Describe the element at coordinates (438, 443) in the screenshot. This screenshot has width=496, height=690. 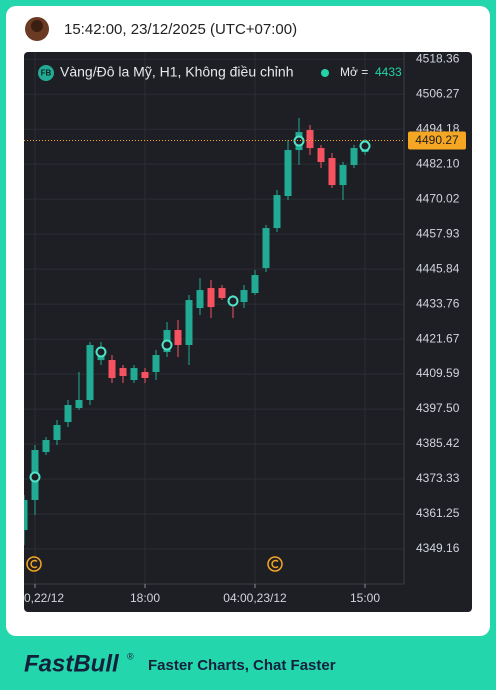
I see `y-tick-label: 4385.42` at that location.